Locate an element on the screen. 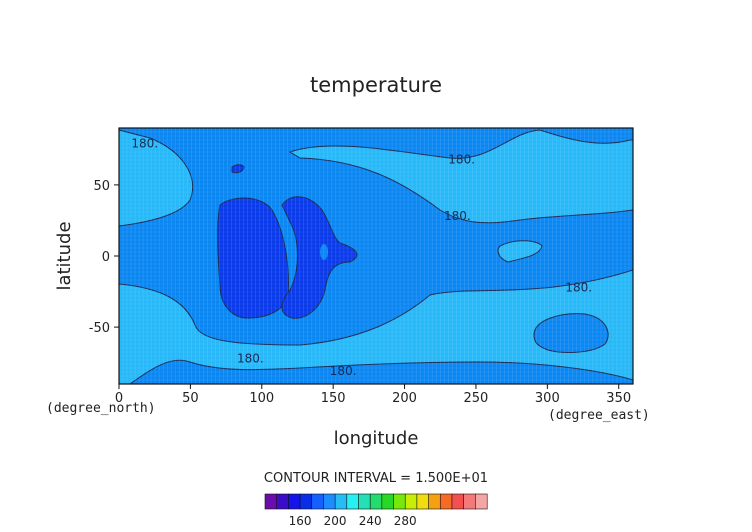 The width and height of the screenshot is (752, 532). x-tick-label: 100 is located at coordinates (261, 398).